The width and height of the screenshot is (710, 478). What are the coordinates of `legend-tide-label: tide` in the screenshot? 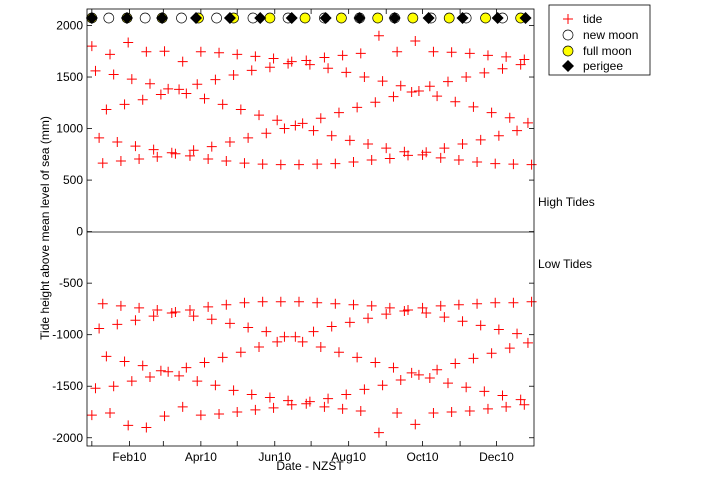 It's located at (593, 19).